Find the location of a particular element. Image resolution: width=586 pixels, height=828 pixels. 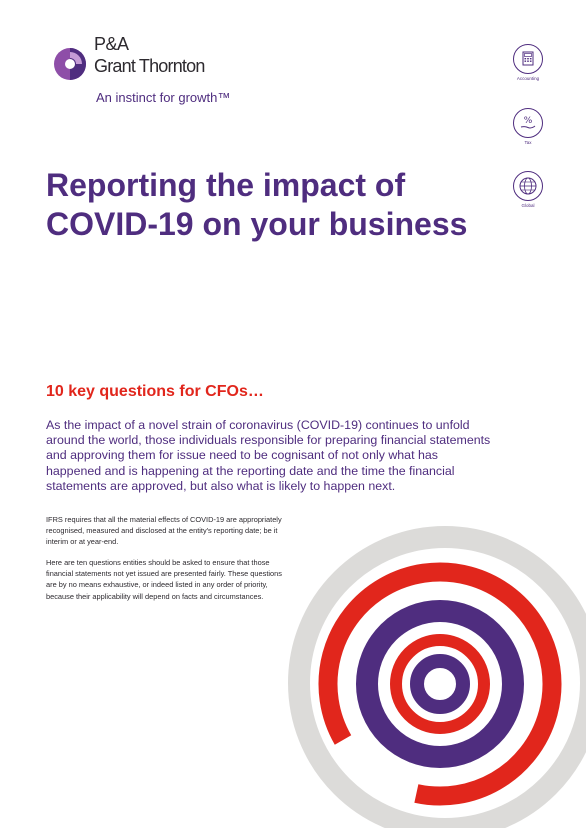

inner-purple-ring is located at coordinates (440, 684).